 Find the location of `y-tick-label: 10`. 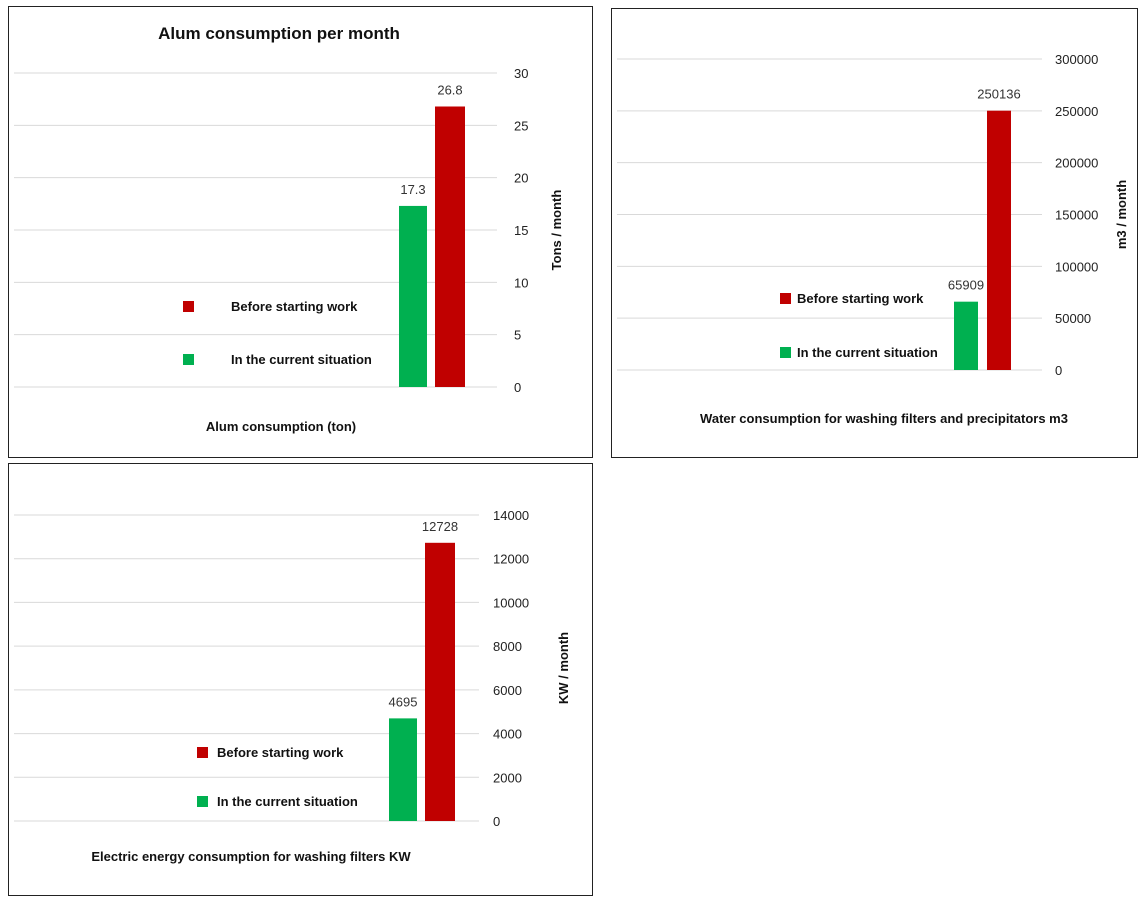

y-tick-label: 10 is located at coordinates (521, 282).